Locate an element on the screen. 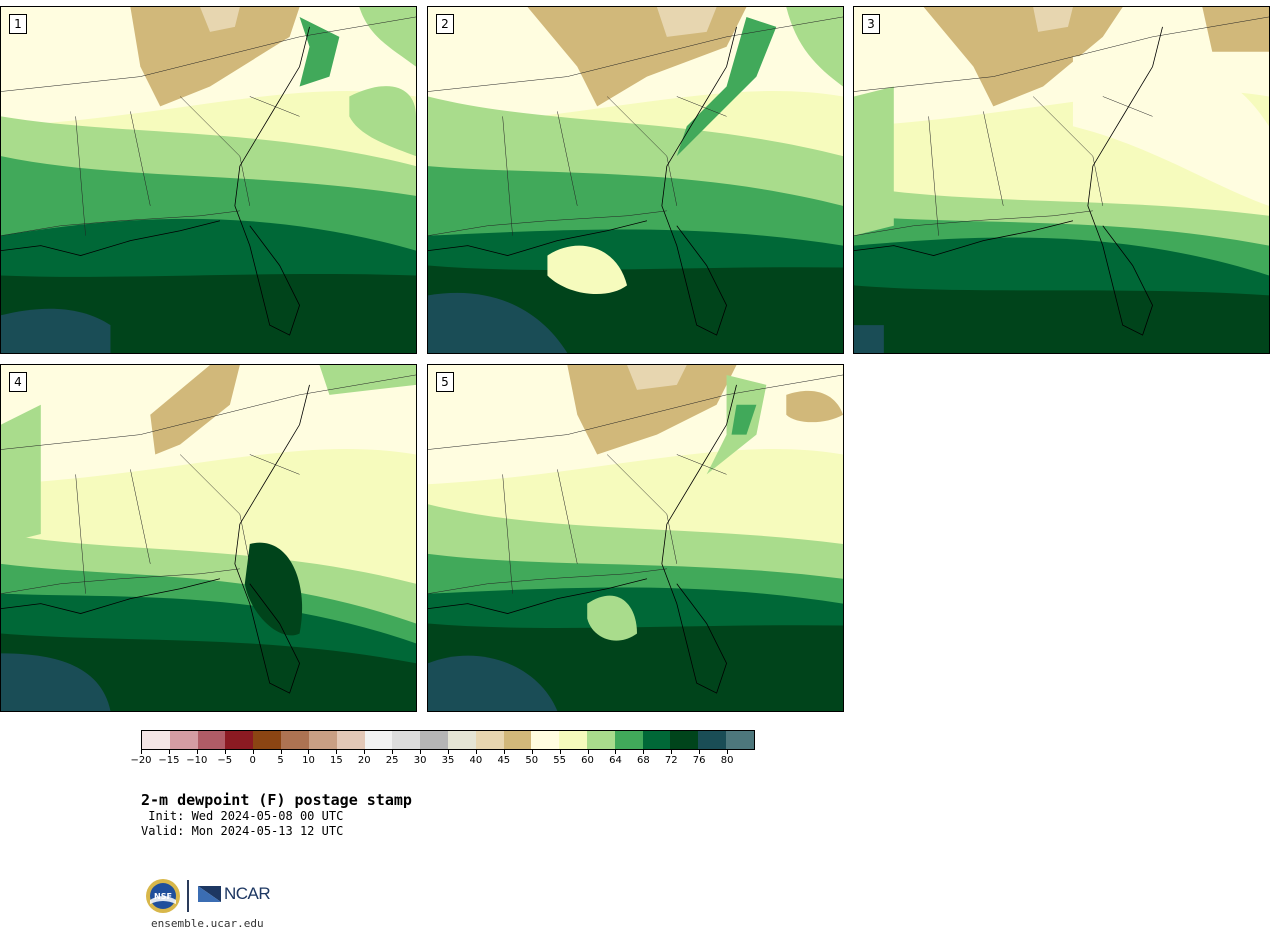 This screenshot has width=1280, height=936. panel-label: 1 is located at coordinates (18, 24).